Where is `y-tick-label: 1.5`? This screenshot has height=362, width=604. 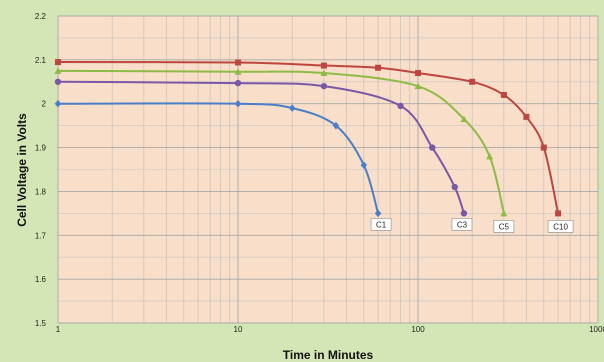 y-tick-label: 1.5 is located at coordinates (41, 323).